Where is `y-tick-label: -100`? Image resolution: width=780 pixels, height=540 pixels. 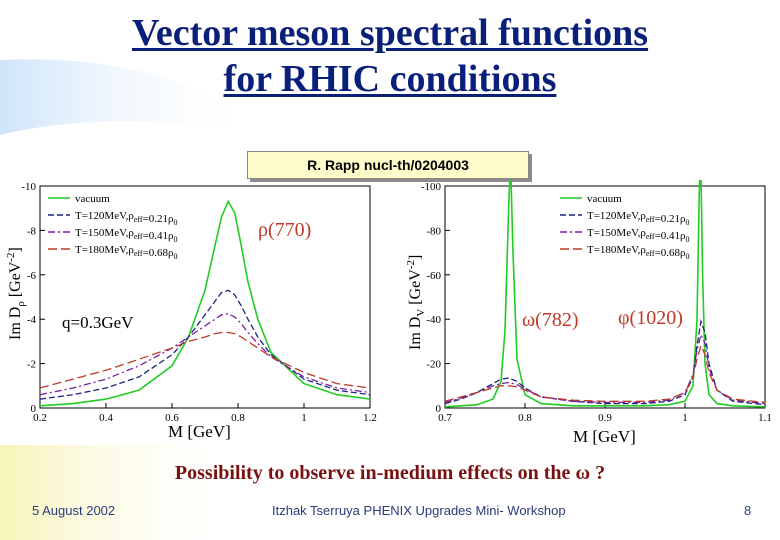 y-tick-label: -100 is located at coordinates (431, 187).